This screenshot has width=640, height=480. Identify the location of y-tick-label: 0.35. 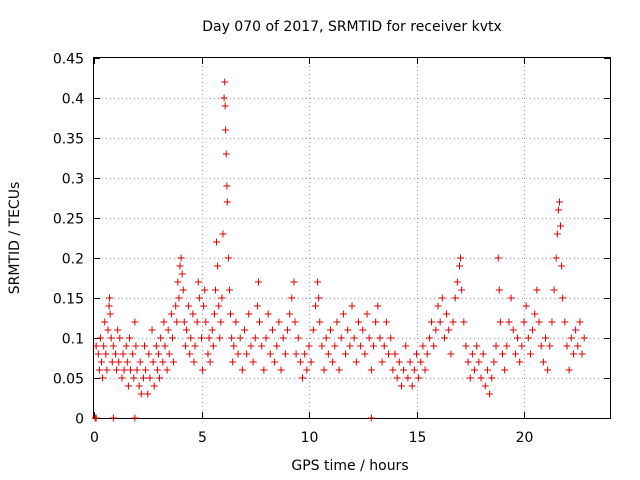
(68, 140).